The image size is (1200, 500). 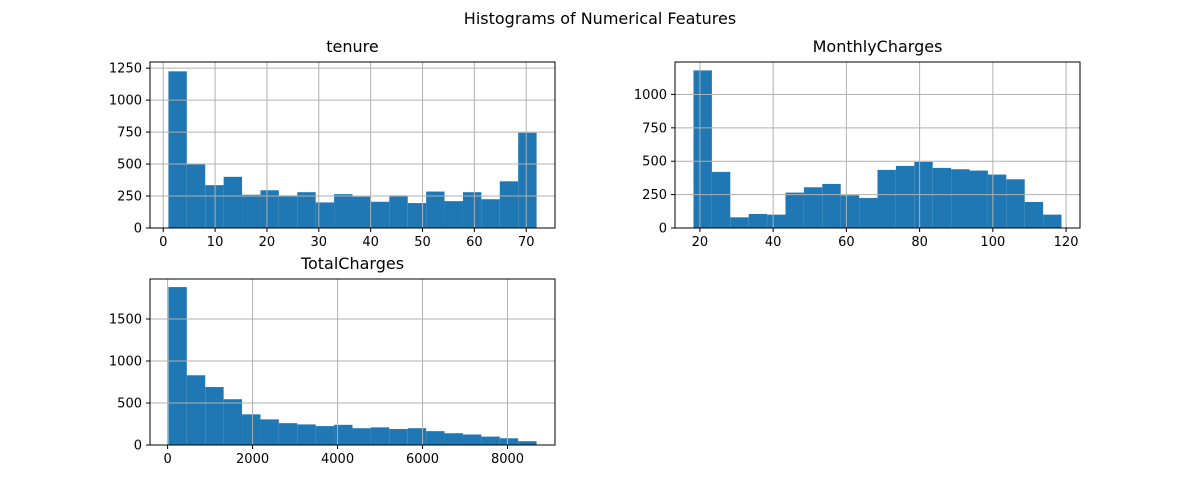 What do you see at coordinates (138, 229) in the screenshot?
I see `tenure-y-tick-label: 0` at bounding box center [138, 229].